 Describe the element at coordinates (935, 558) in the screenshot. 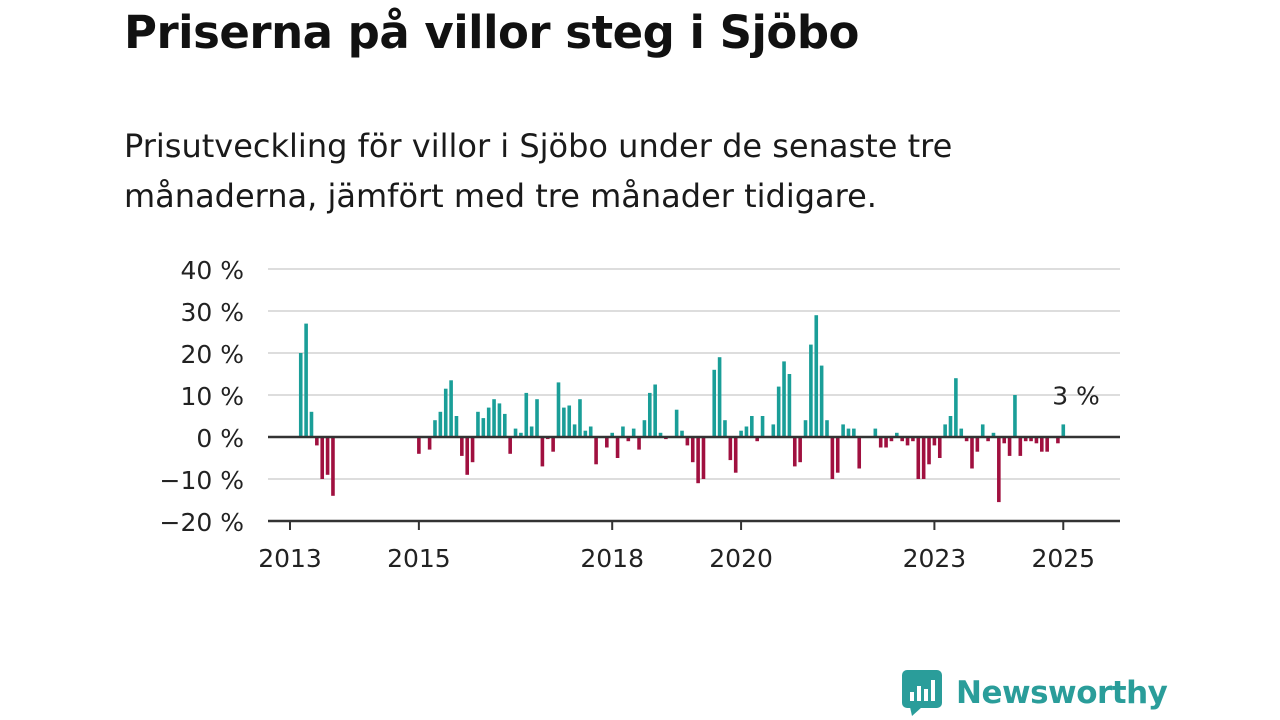

I see `x-tick-label: 2023` at that location.